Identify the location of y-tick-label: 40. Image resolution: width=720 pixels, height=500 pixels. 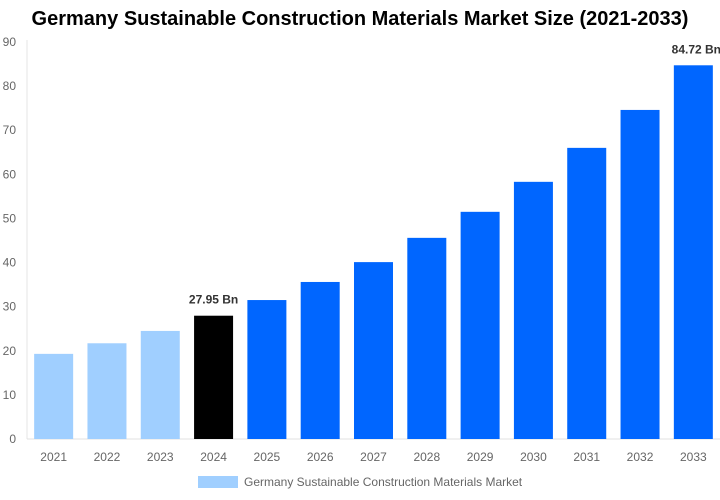
(10, 263).